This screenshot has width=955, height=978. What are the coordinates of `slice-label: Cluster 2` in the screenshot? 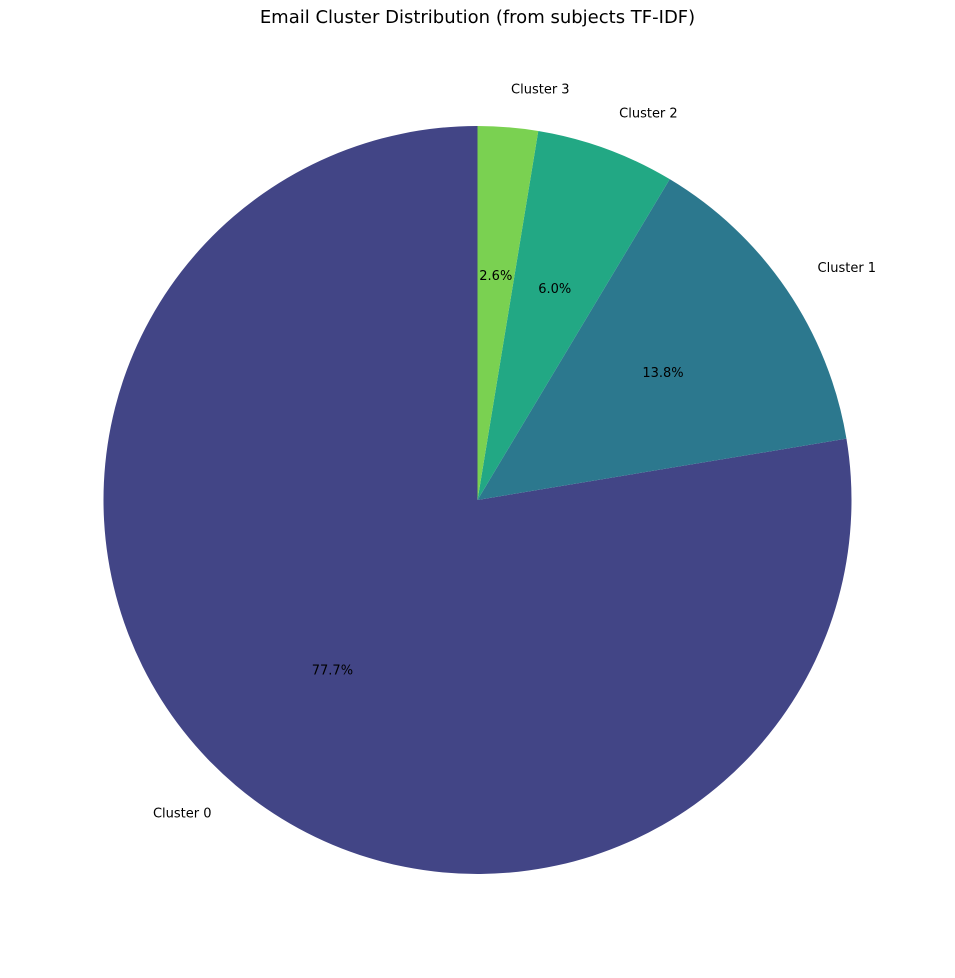 It's located at (648, 113).